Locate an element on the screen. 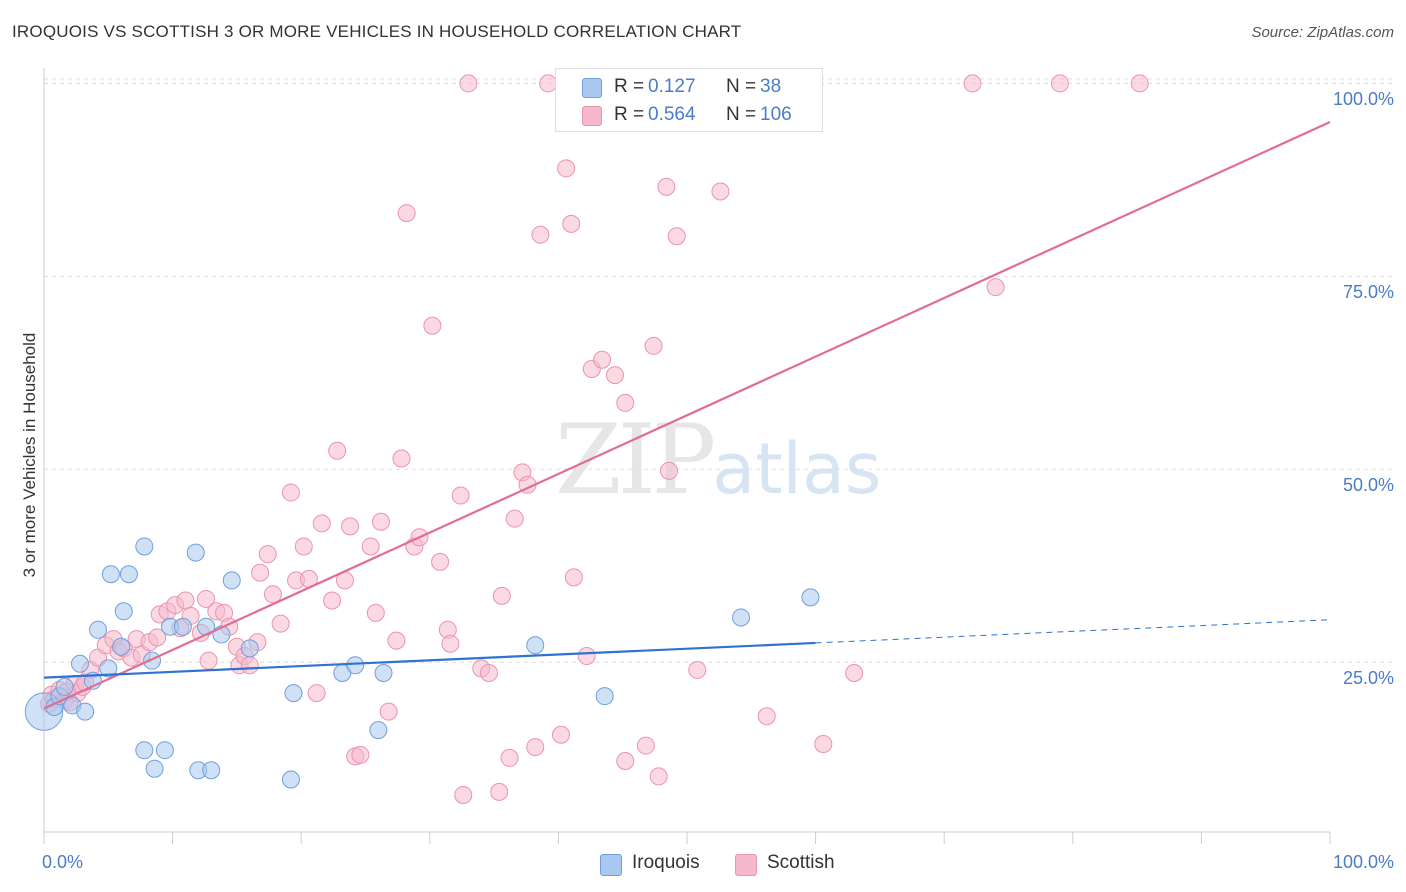 This screenshot has width=1406, height=892. scottish-swatch is located at coordinates (592, 116).